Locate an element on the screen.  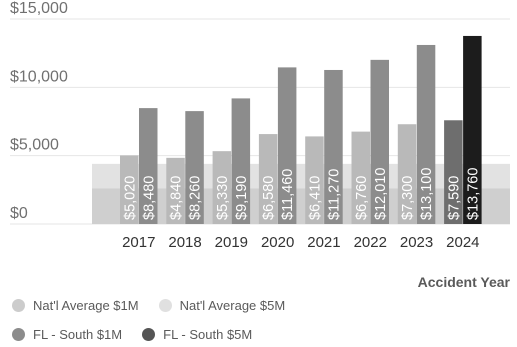
bar-label-fl-5m: $8,480 is located at coordinates (149, 198).